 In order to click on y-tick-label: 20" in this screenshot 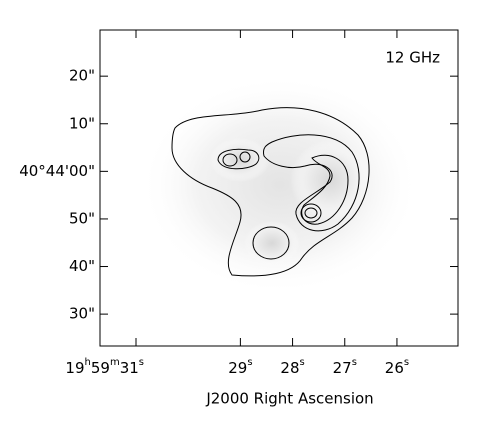, I will do `click(82, 76)`.